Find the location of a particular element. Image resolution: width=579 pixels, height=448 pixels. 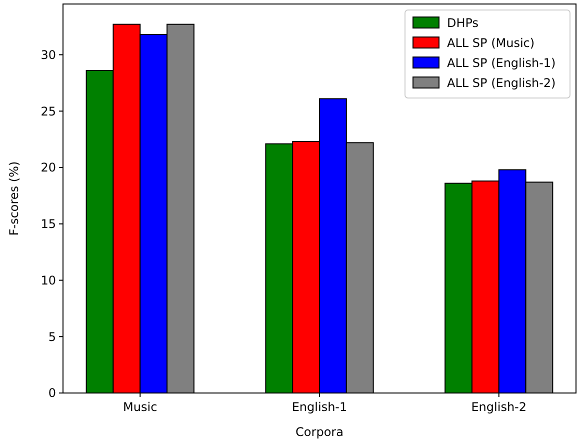

legend-label: ALL SP (English-1) is located at coordinates (501, 63).